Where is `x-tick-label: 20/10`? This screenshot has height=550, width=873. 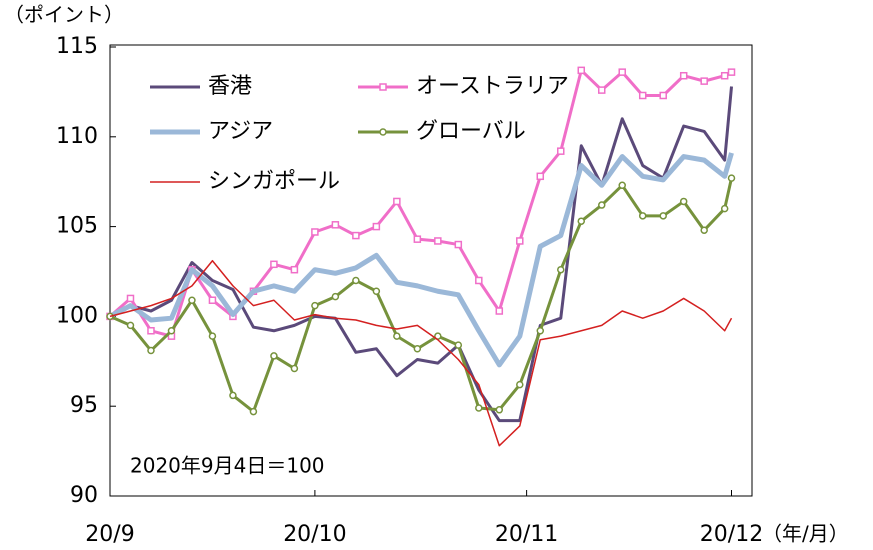 x-tick-label: 20/10 is located at coordinates (314, 534).